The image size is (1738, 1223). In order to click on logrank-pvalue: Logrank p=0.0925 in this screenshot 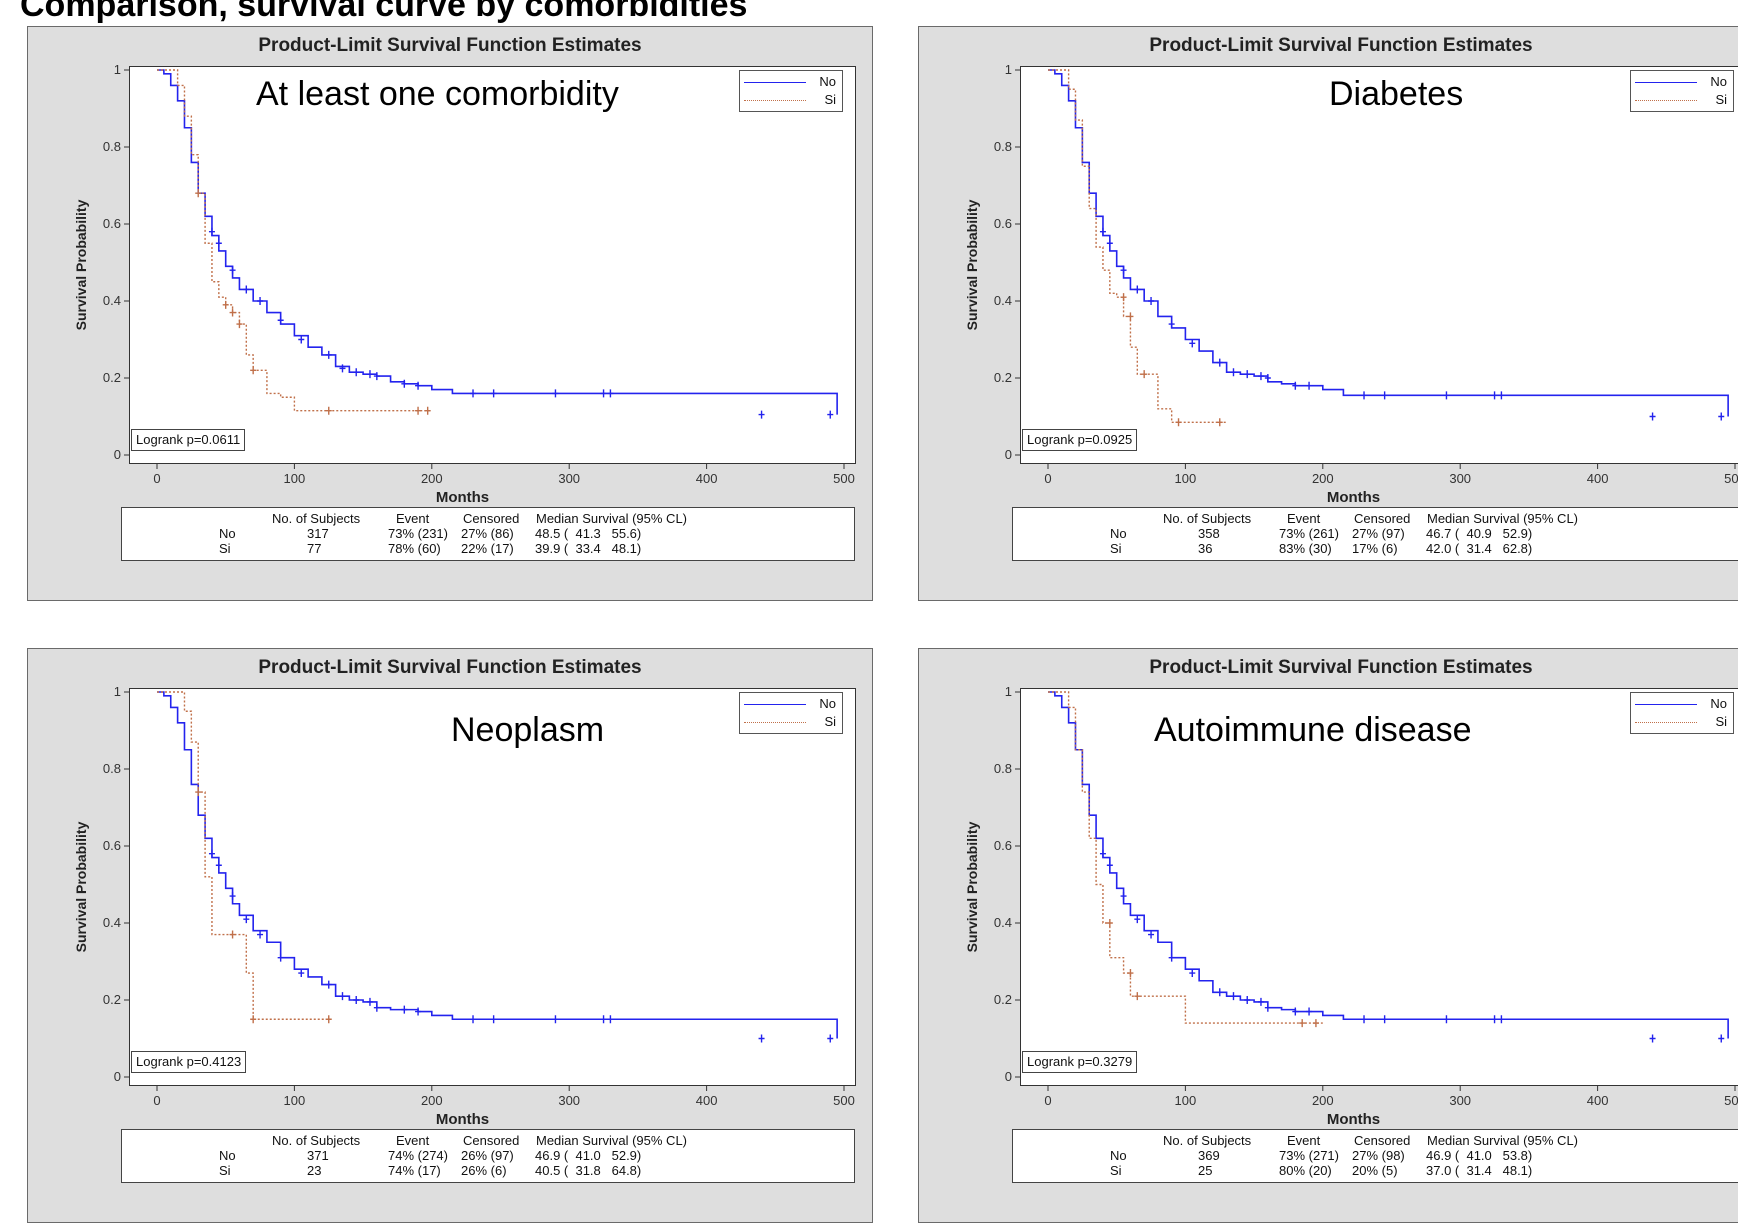, I will do `click(1080, 440)`.